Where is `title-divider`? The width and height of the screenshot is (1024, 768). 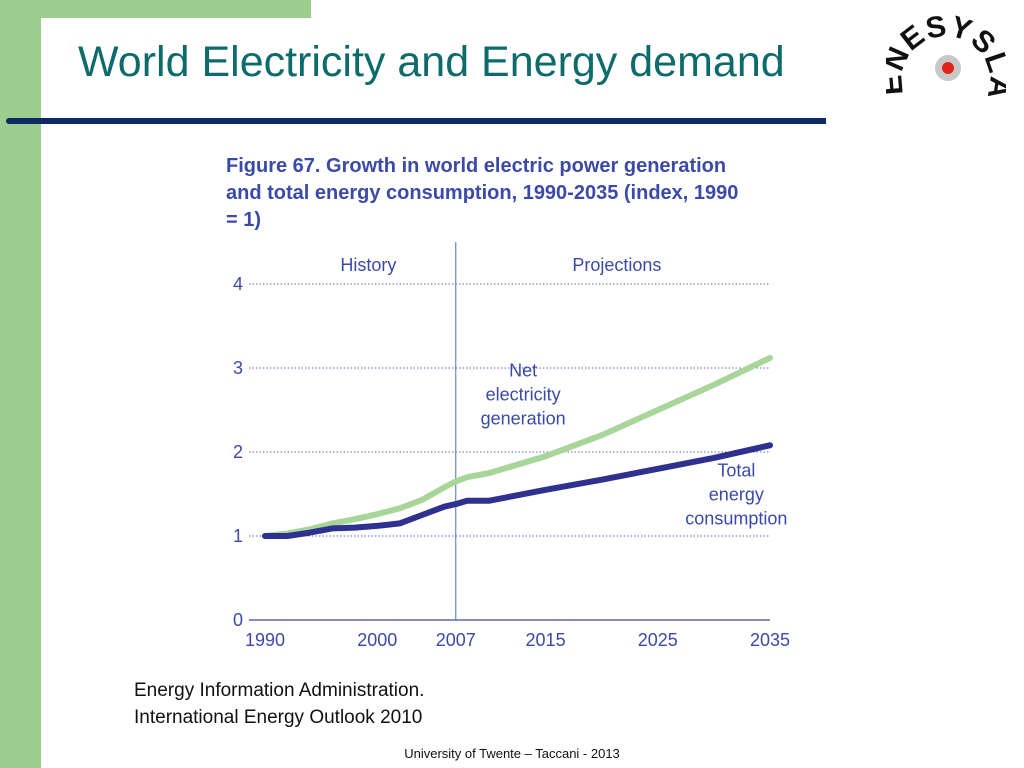
title-divider is located at coordinates (416, 121).